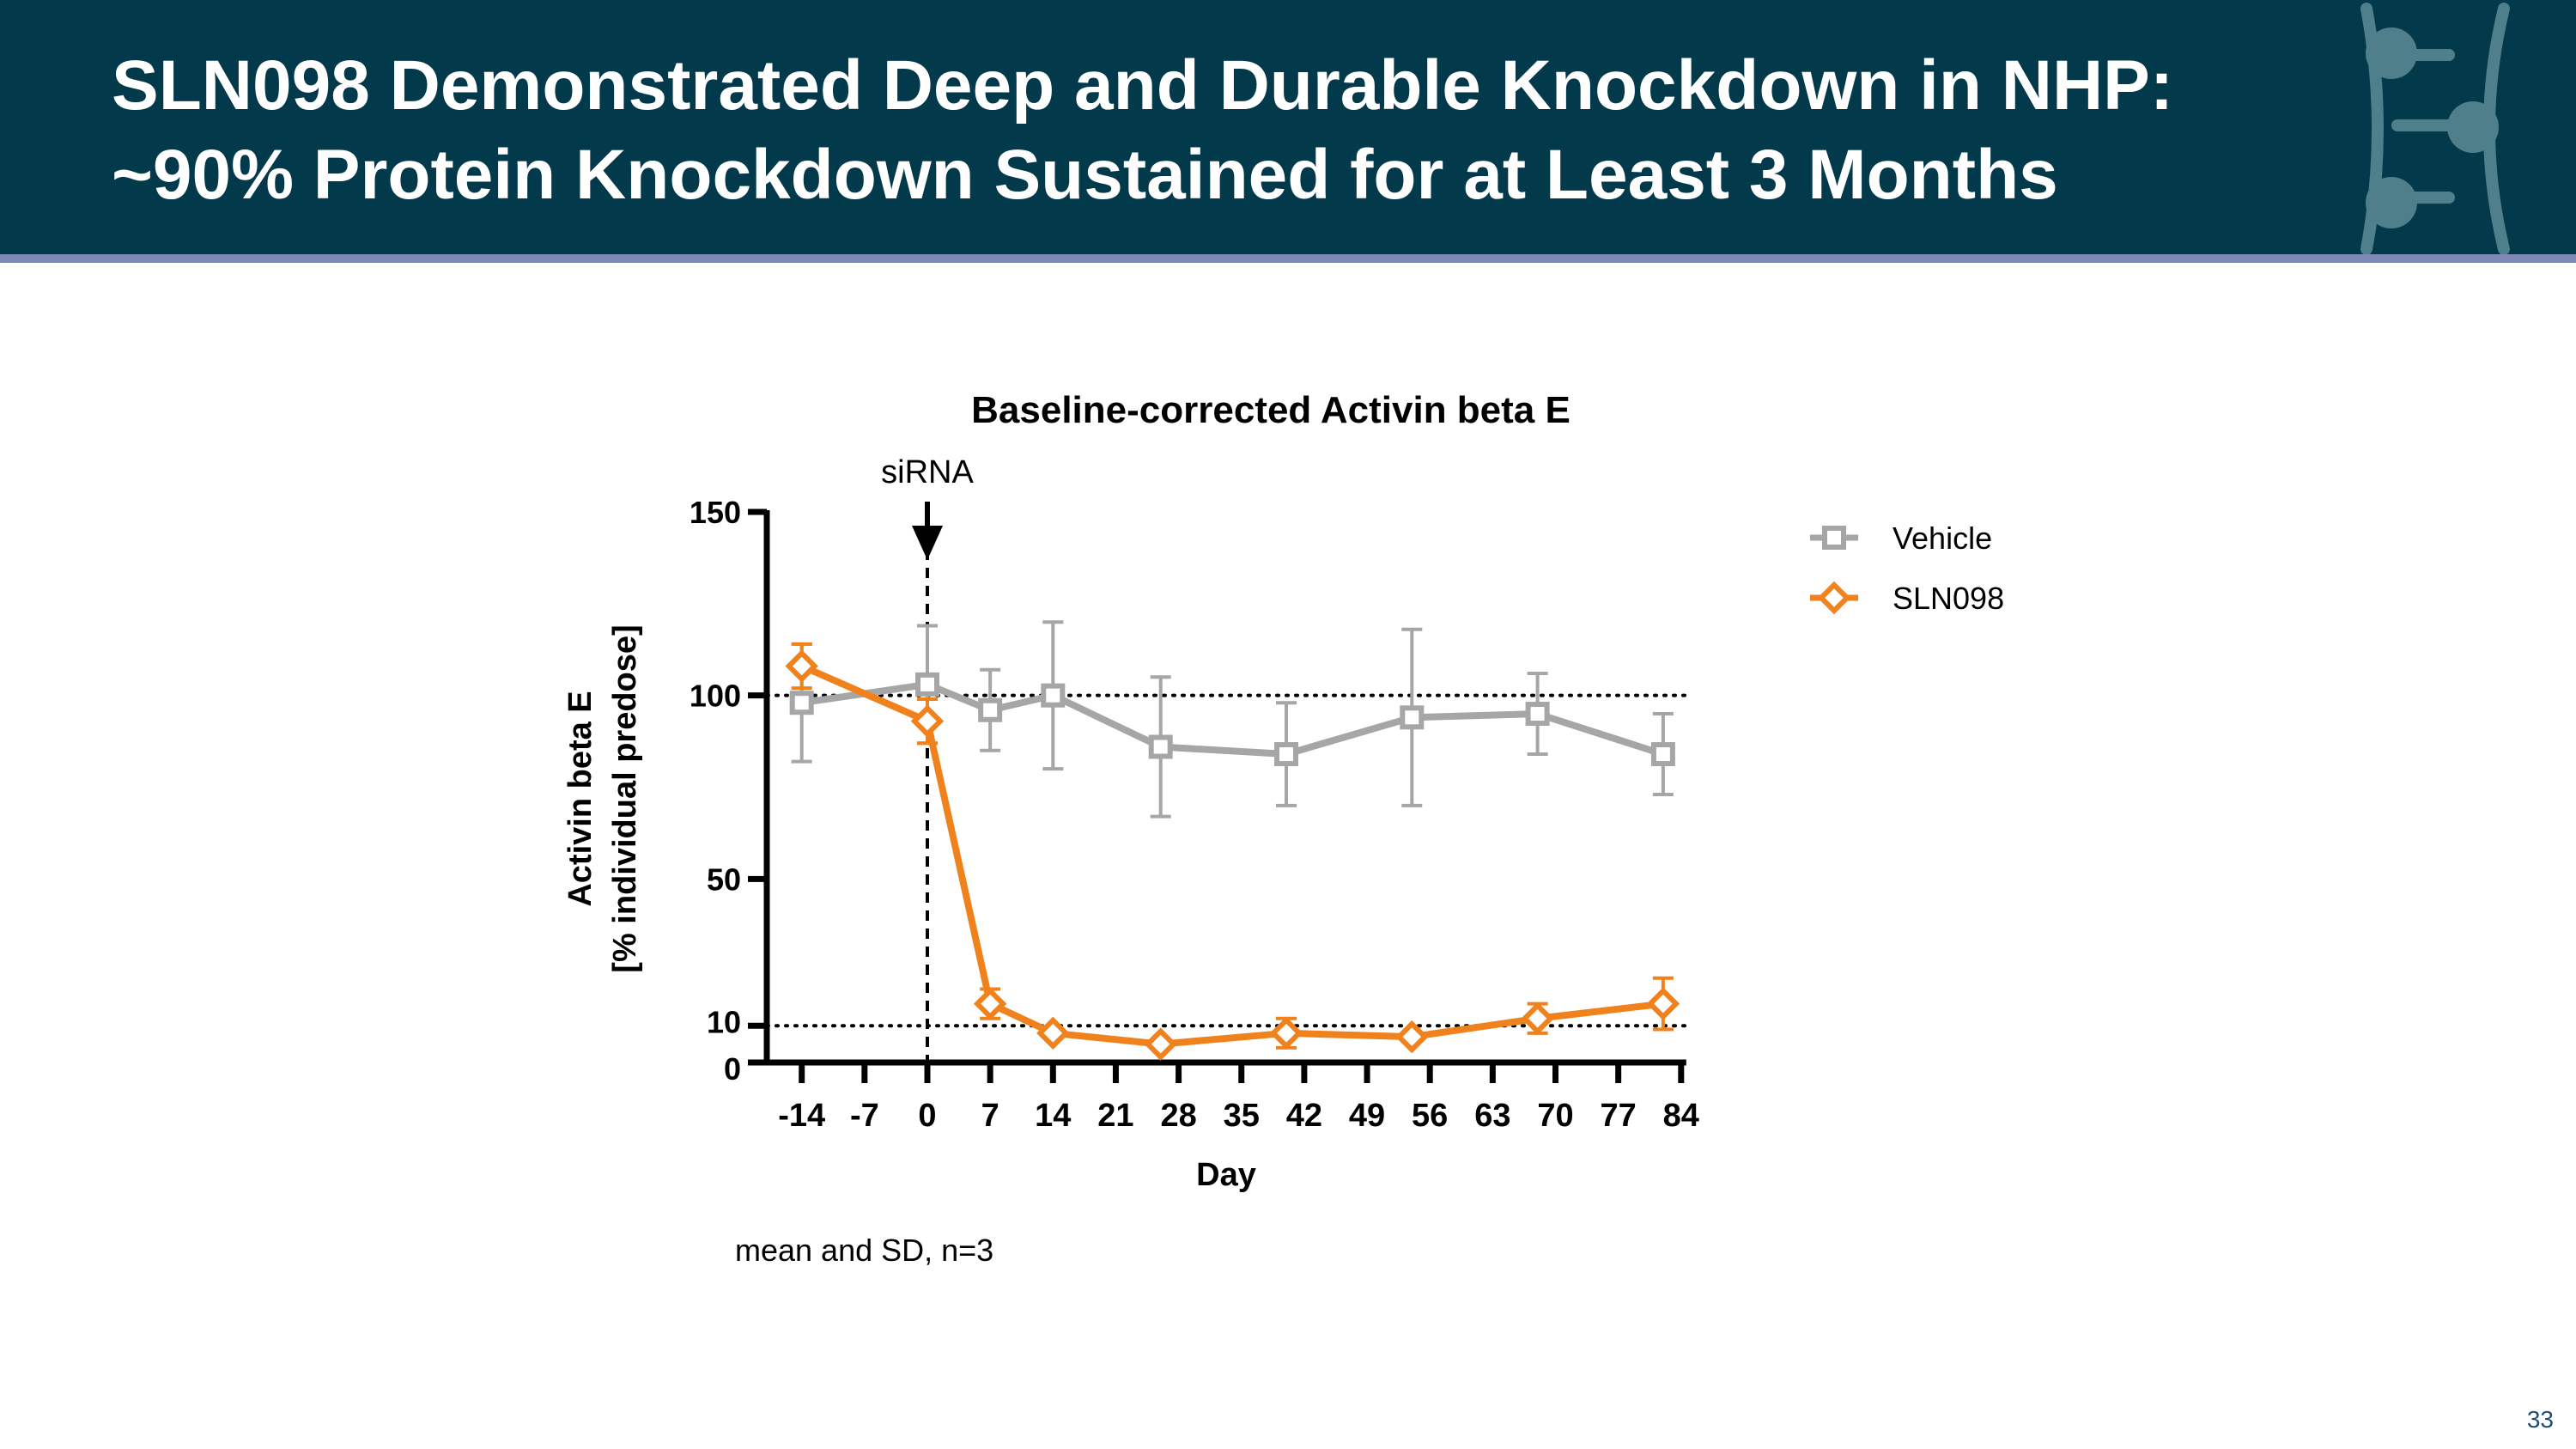 The width and height of the screenshot is (2576, 1449). Describe the element at coordinates (928, 472) in the screenshot. I see `sirna-annotation-label: siRNA` at that location.